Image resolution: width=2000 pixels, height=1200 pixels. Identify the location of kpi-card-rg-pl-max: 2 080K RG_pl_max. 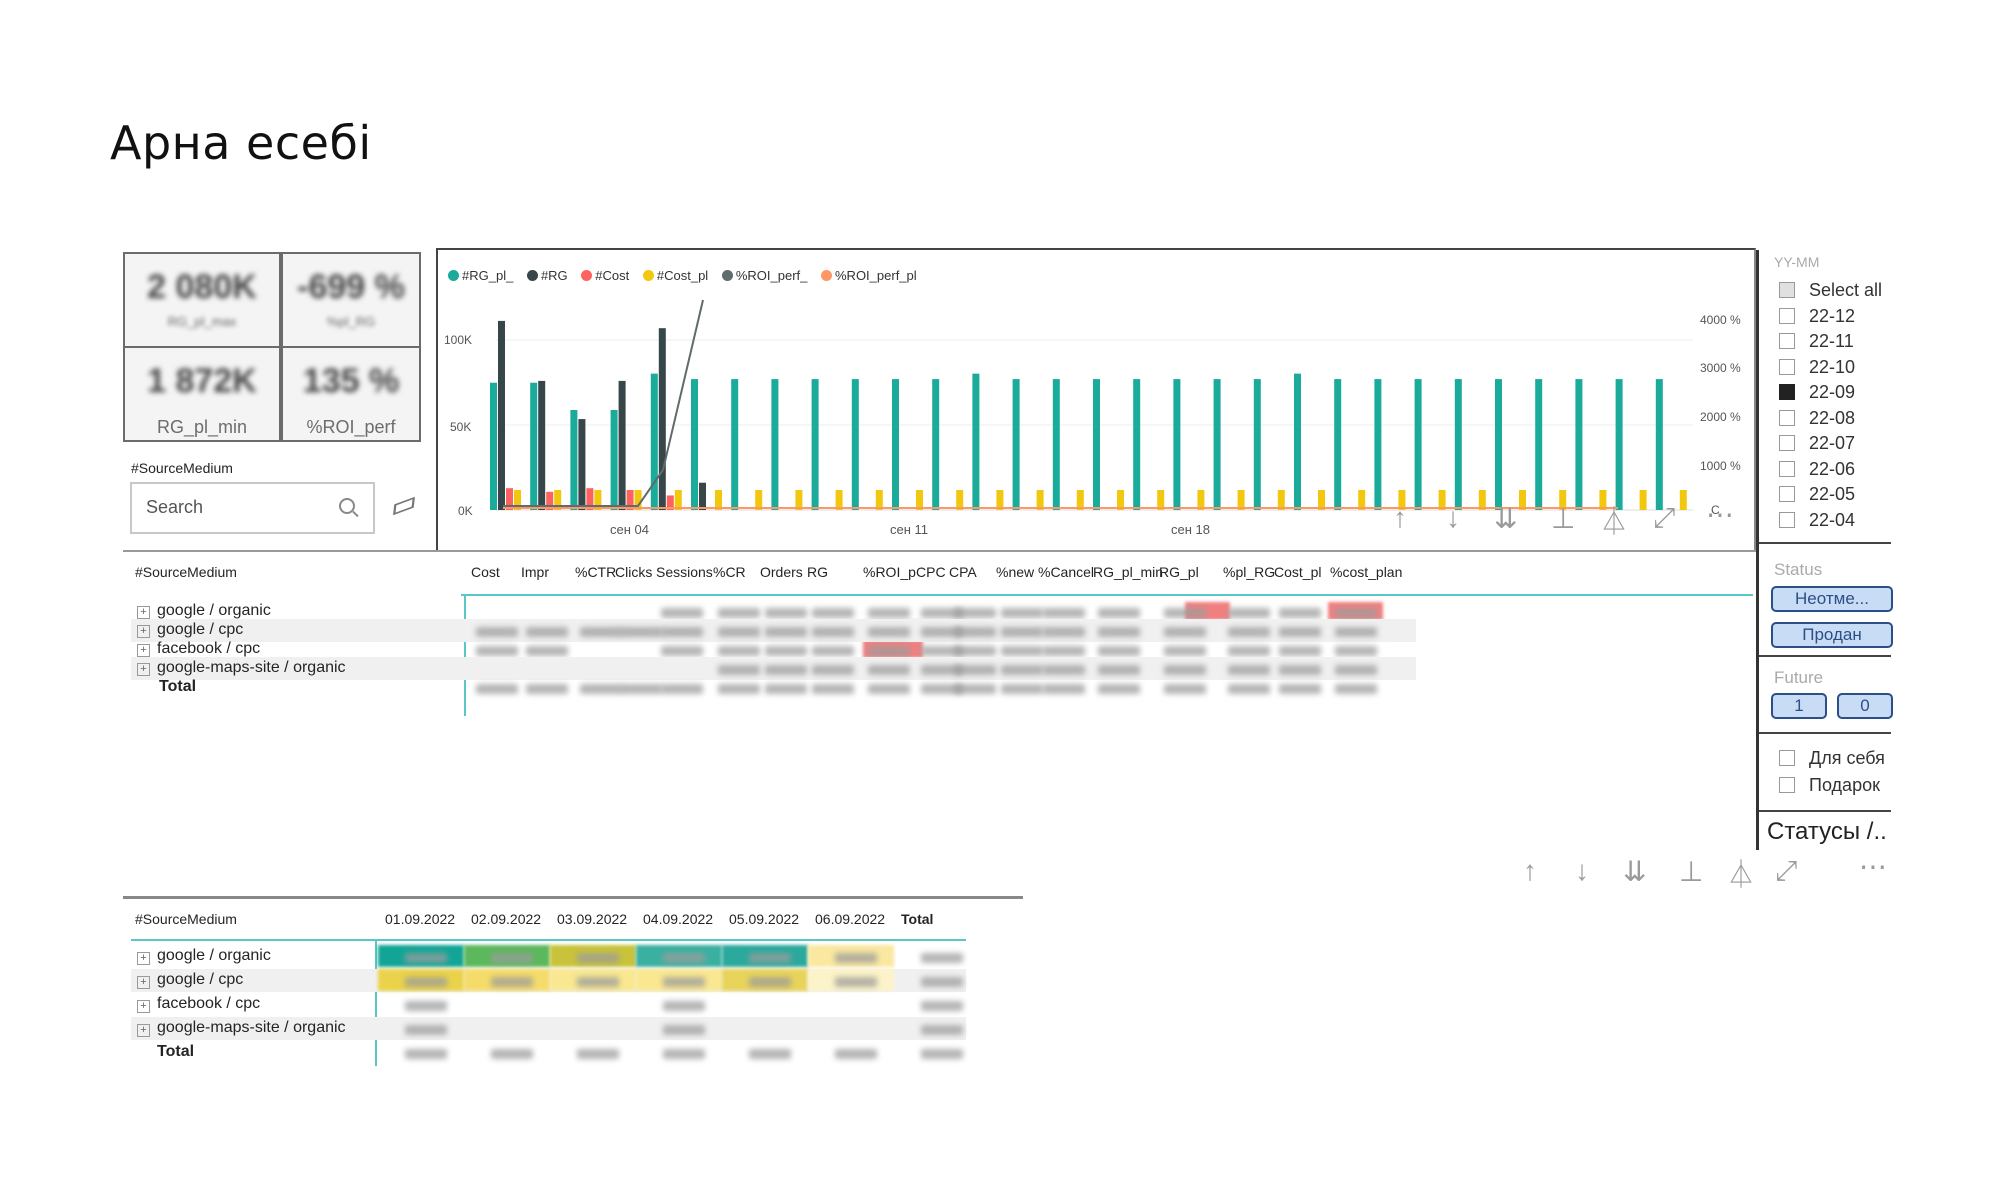
(202, 300).